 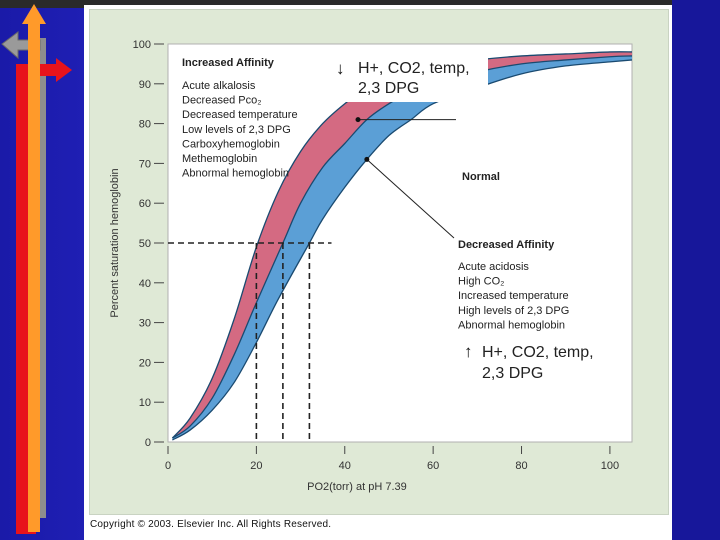 I want to click on decreased-affinity-item: Abnormal hemoglobin, so click(x=511, y=325).